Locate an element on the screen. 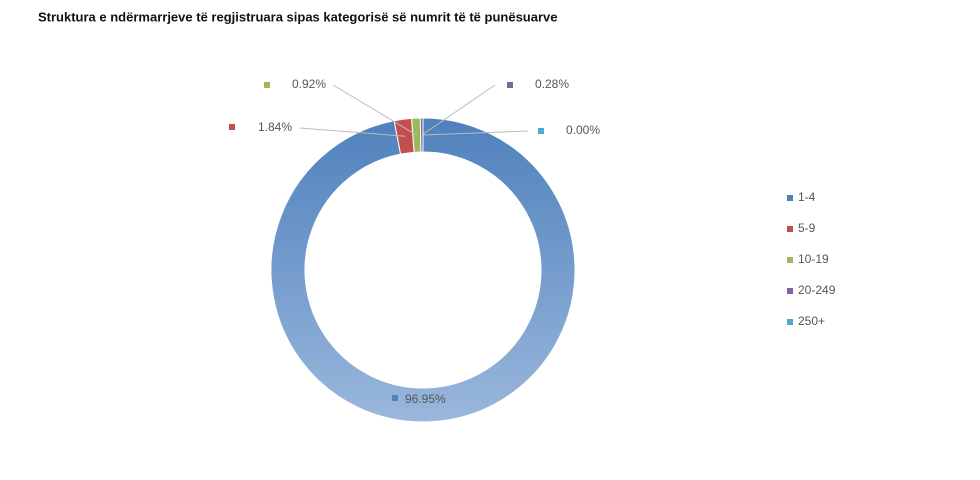 This screenshot has width=980, height=480. legend-label: 10-19 is located at coordinates (813, 259).